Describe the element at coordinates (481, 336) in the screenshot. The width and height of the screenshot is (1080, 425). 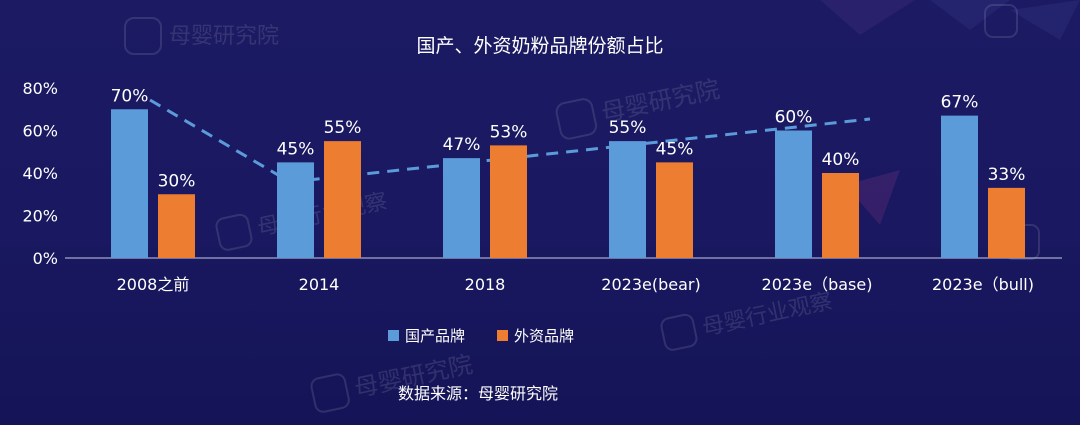
I see `legend: 国产品牌 外资品牌` at that location.